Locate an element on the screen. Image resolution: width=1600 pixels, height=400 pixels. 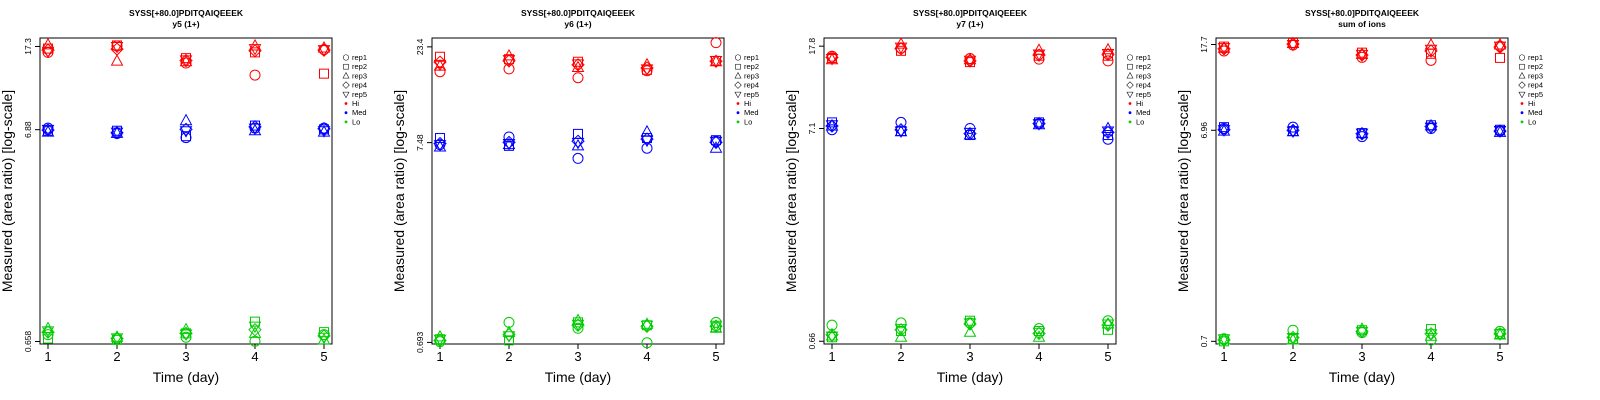
legend-label: rep5 is located at coordinates (359, 94).